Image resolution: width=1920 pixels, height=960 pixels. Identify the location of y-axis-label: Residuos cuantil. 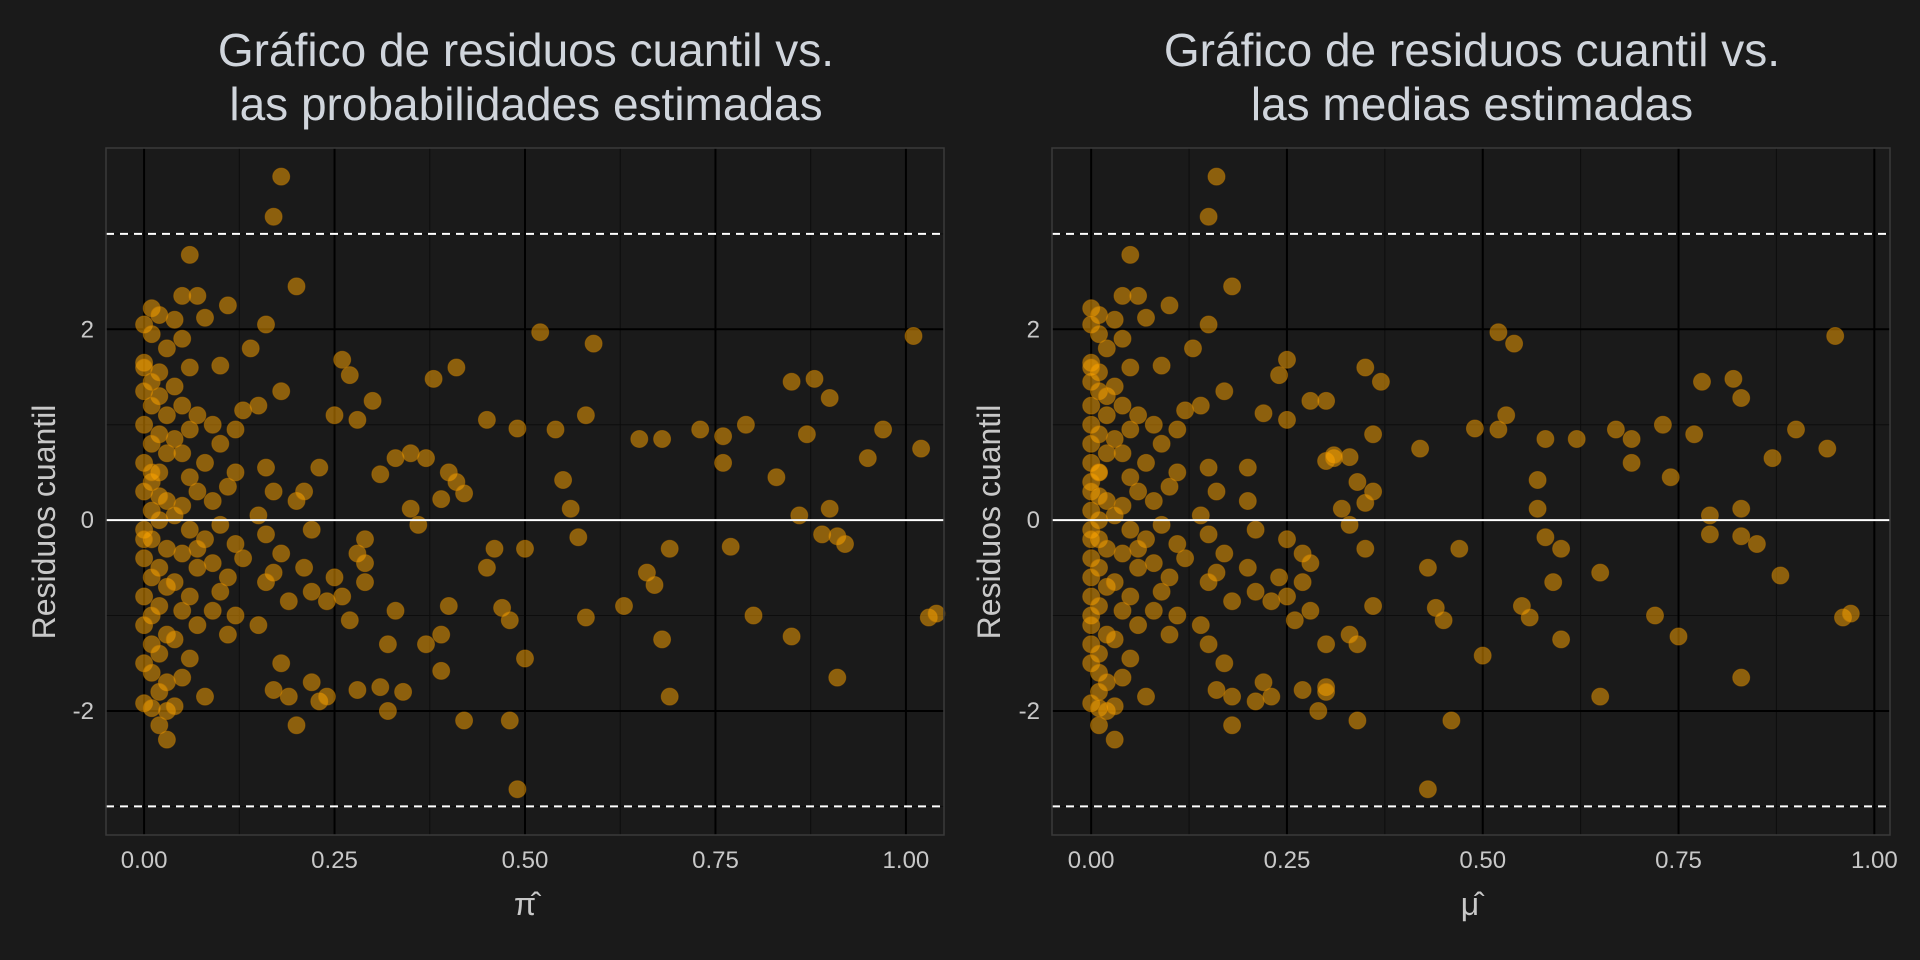
(44, 522).